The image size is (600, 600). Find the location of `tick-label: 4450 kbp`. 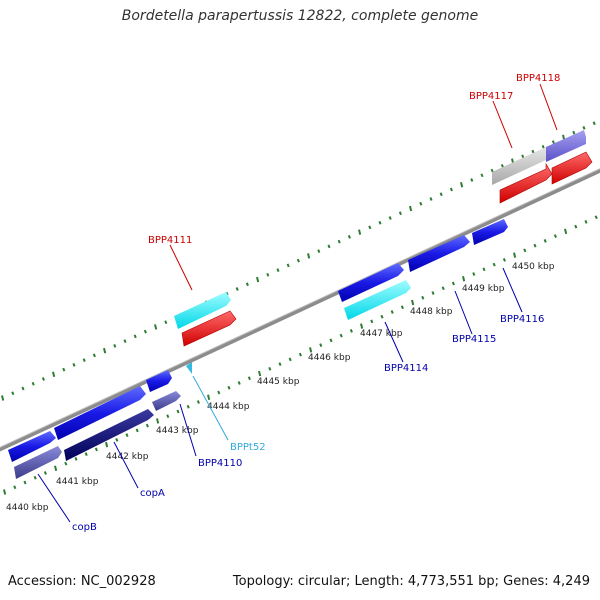

tick-label: 4450 kbp is located at coordinates (533, 267).